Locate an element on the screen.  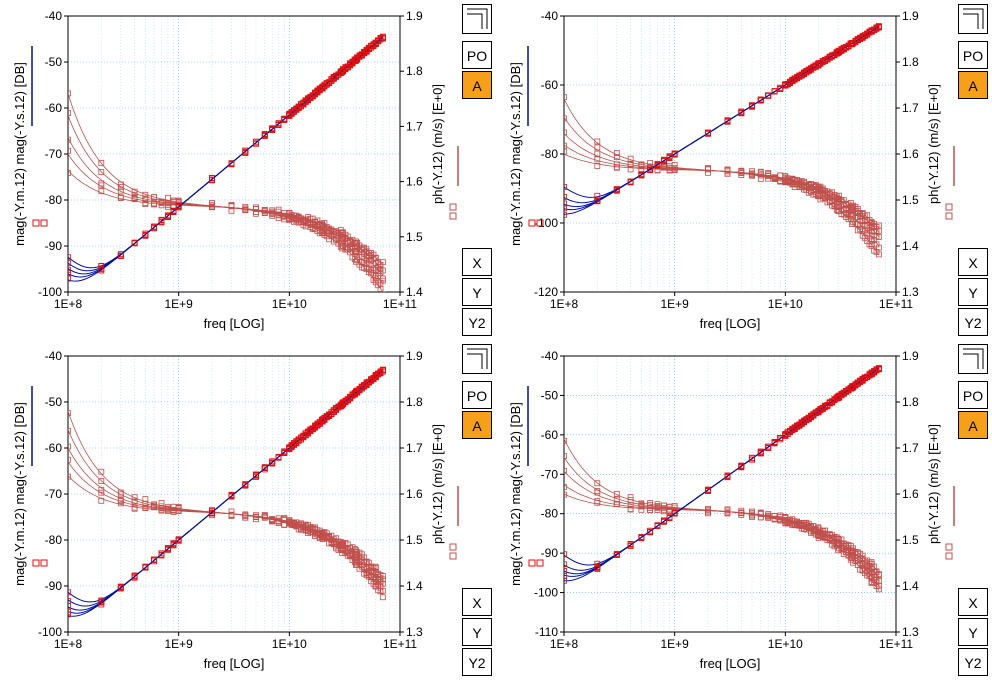
y2-axis-label: ph(-Y.12) (m/s) [E+0] is located at coordinates (933, 144).